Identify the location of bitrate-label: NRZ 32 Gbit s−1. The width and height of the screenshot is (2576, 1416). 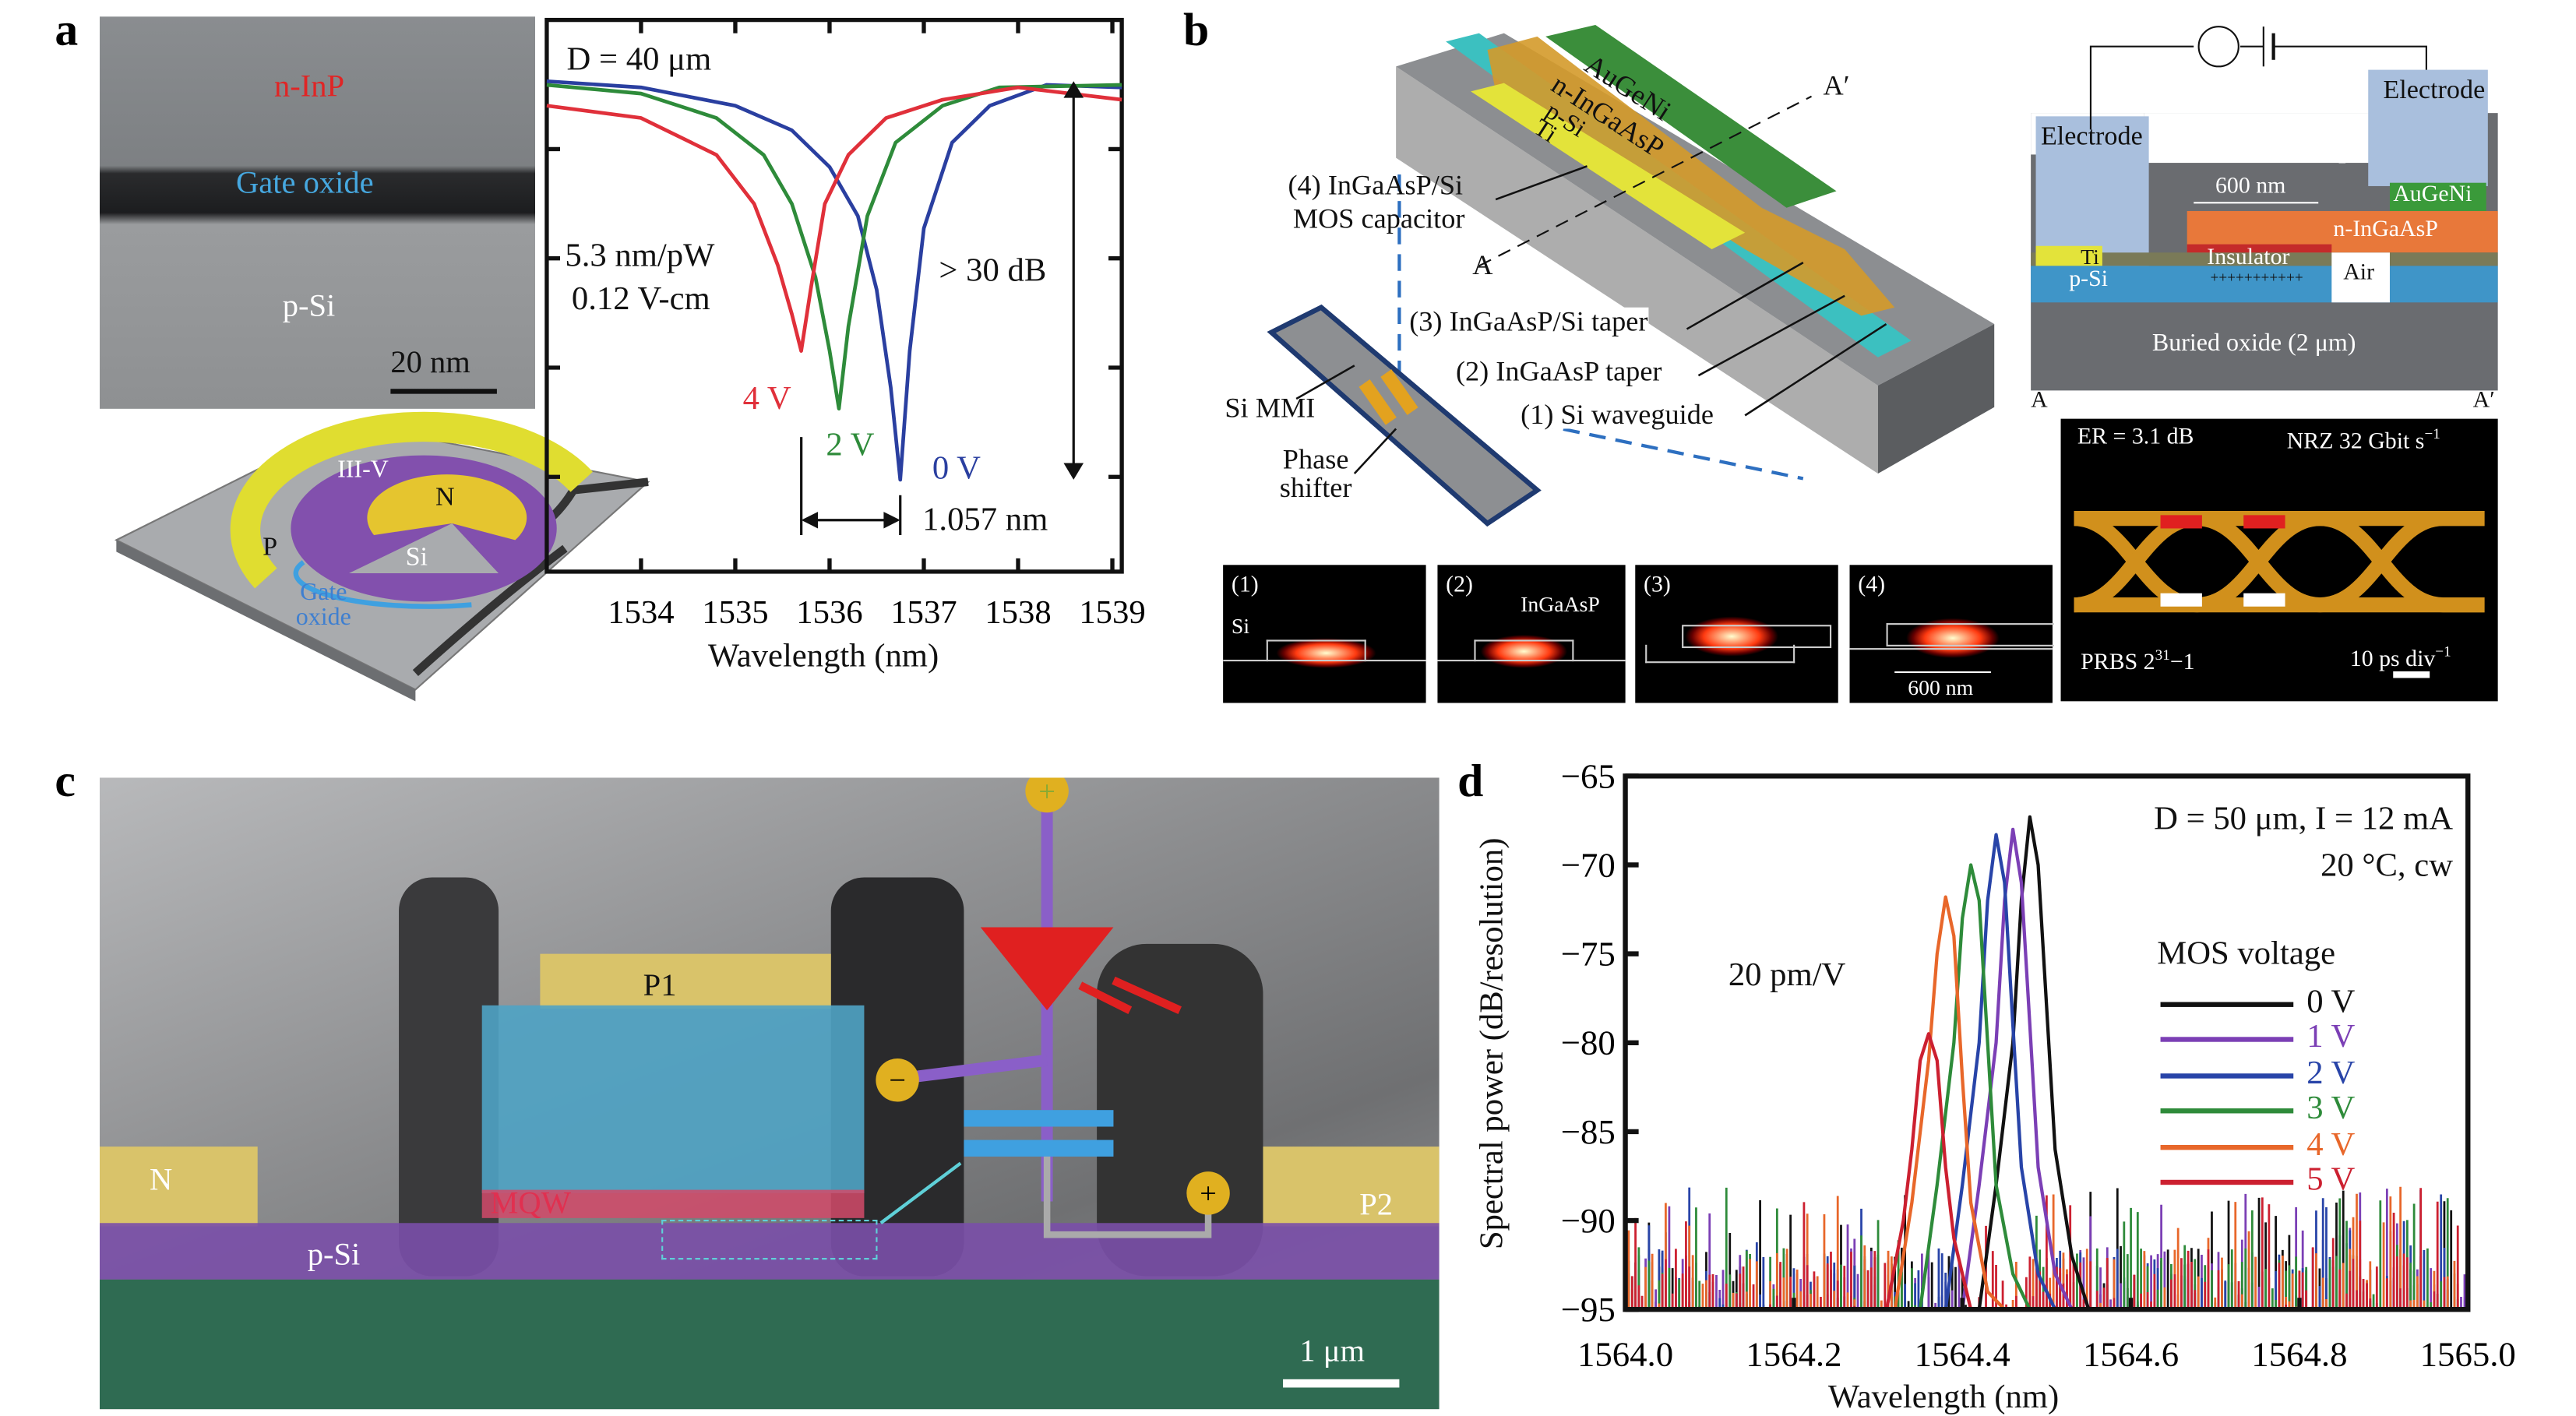
(2363, 440).